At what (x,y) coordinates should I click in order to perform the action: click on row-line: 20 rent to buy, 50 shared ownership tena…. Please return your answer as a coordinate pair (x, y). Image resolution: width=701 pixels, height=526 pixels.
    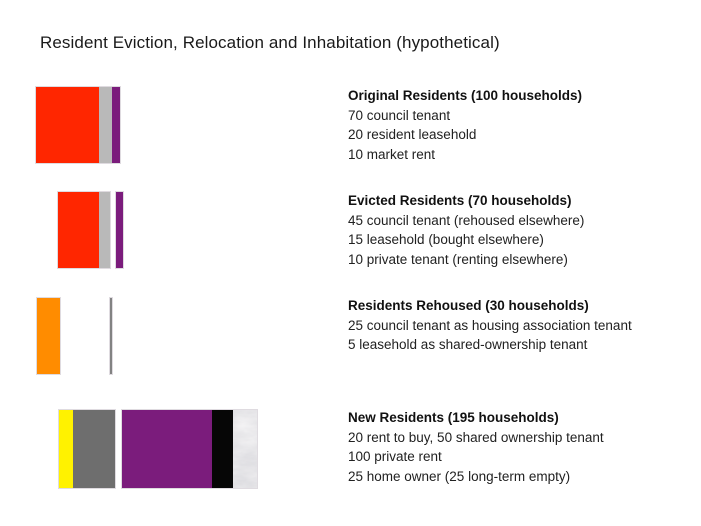
    Looking at the image, I should click on (476, 437).